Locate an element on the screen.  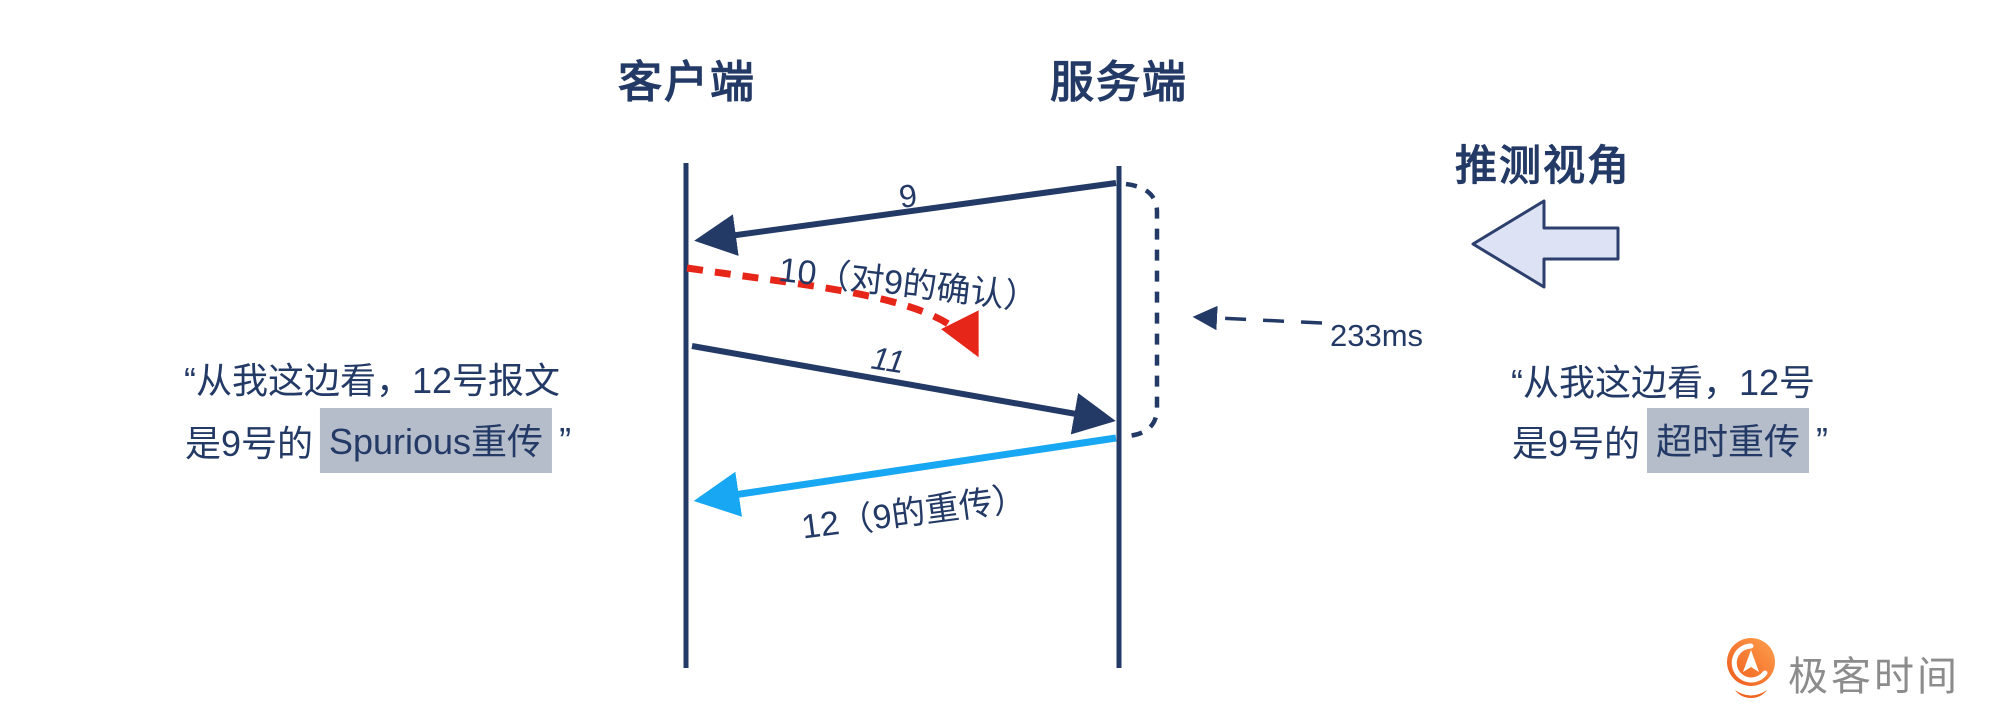
geektime-pin-icon is located at coordinates (1751, 668).